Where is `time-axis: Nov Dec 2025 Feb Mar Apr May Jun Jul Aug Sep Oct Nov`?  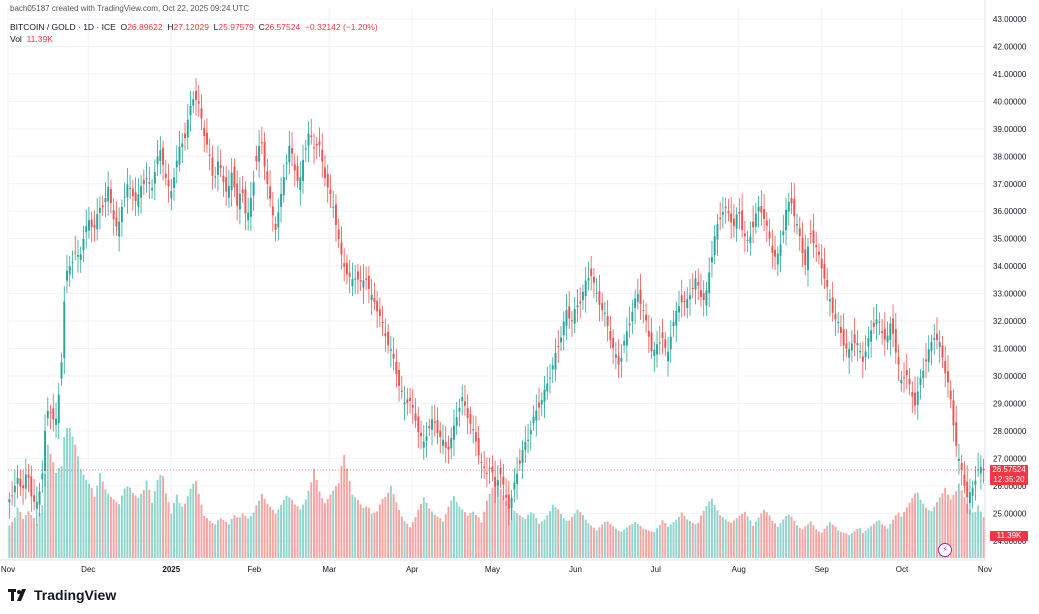
time-axis: Nov Dec 2025 Feb Mar Apr May Jun Jul Aug Sep Oct Nov is located at coordinates (496, 569).